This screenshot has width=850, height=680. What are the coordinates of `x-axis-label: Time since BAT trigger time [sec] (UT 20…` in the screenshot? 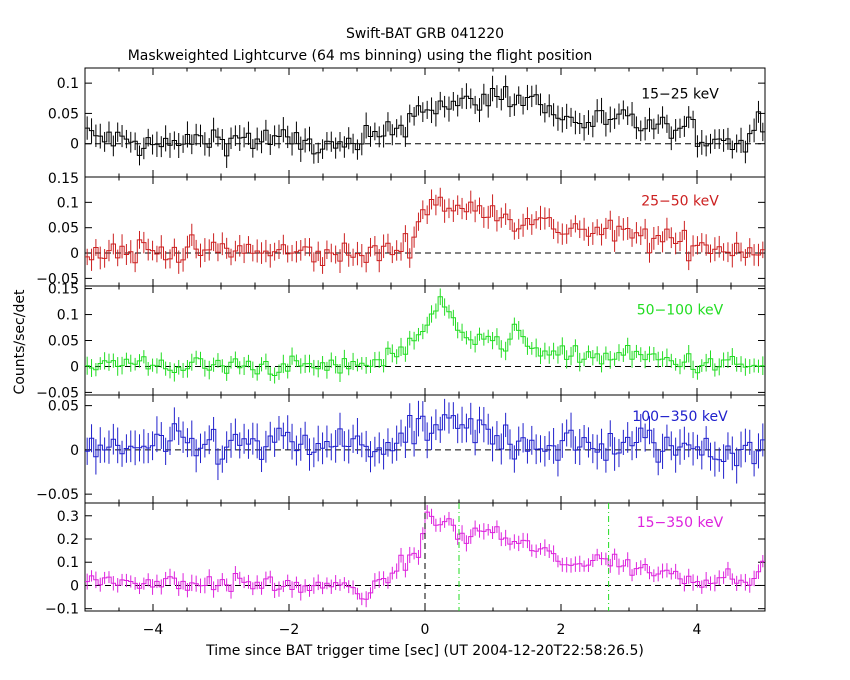 It's located at (424, 651).